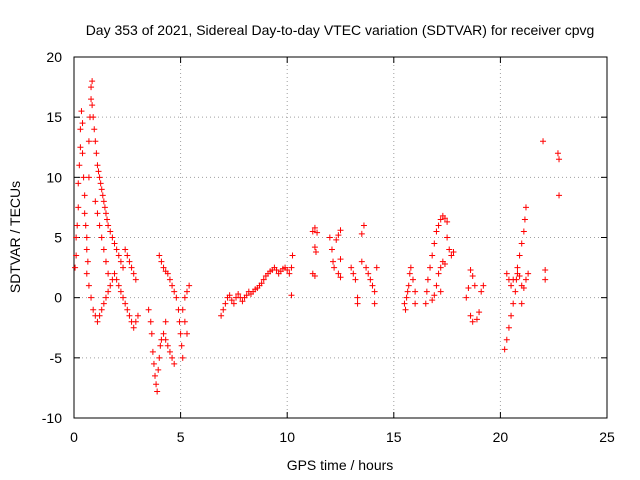 This screenshot has width=640, height=480. Describe the element at coordinates (74, 437) in the screenshot. I see `x-tick-label: 0` at that location.